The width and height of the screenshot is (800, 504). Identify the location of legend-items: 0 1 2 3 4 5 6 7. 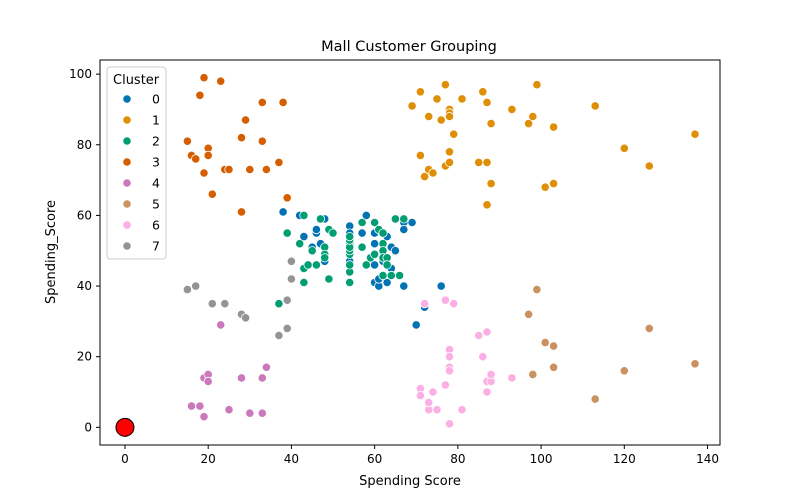
(141, 173).